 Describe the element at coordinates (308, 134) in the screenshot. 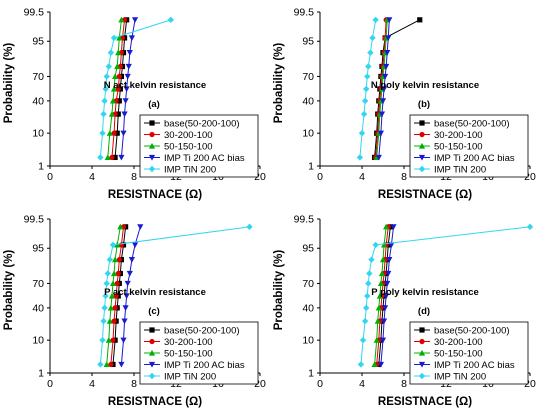

I see `y-tick-label: 10` at that location.